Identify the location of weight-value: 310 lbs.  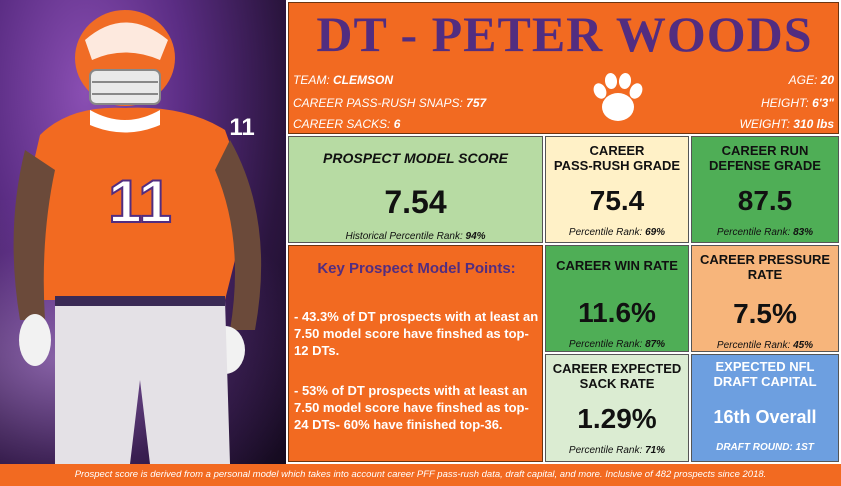
(813, 124).